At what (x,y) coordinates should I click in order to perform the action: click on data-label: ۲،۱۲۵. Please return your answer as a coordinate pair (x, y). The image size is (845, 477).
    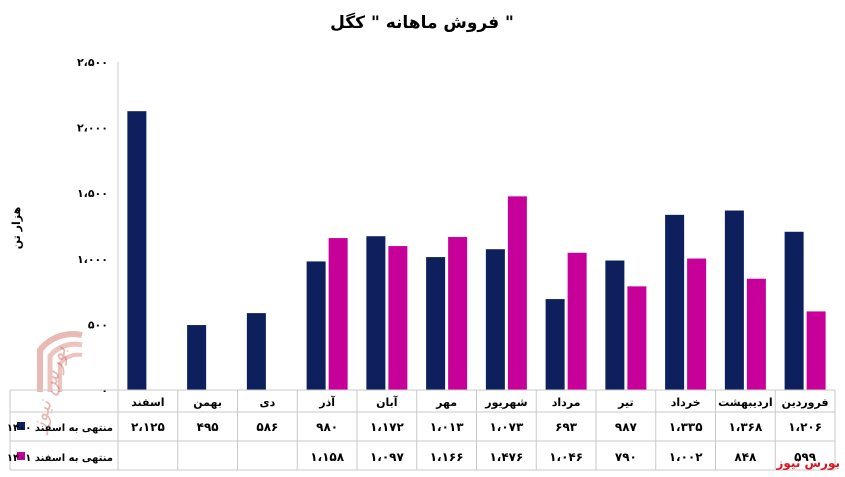
    Looking at the image, I should click on (148, 427).